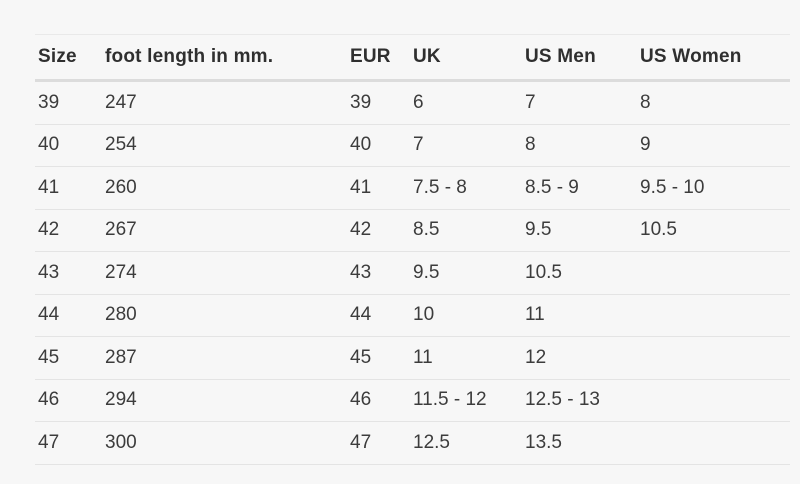  What do you see at coordinates (579, 358) in the screenshot?
I see `cell-us-men: 12` at bounding box center [579, 358].